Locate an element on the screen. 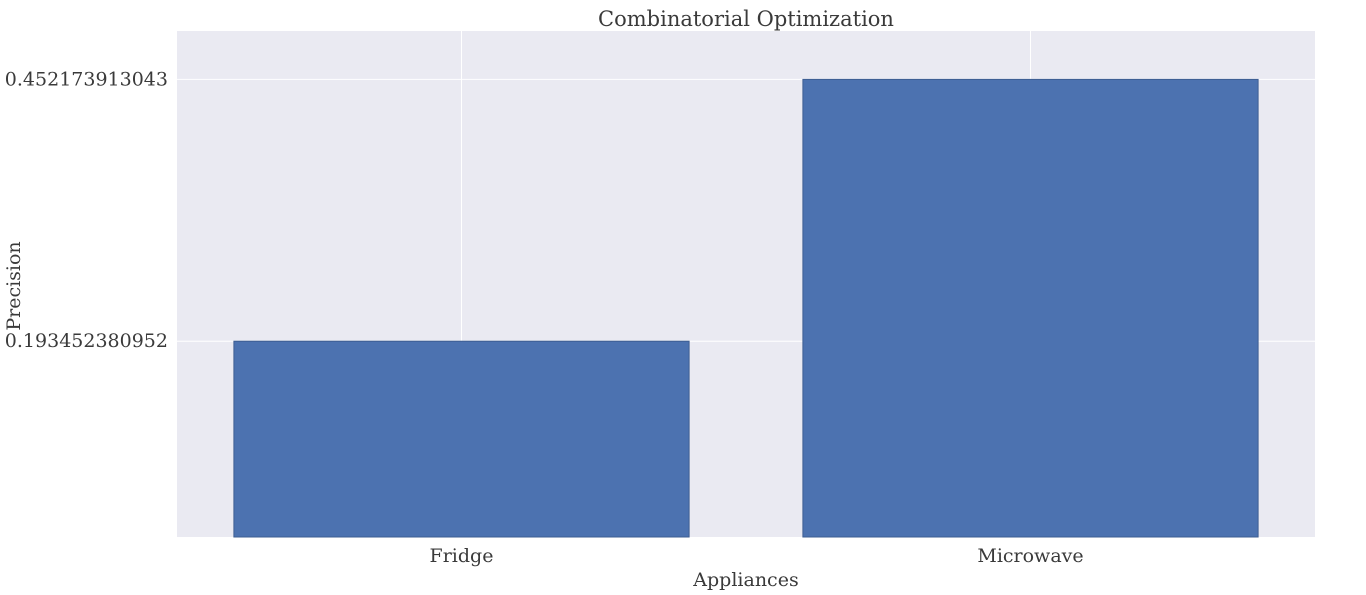 This screenshot has width=1366, height=595. y-tick-label: 0.452173913043 is located at coordinates (86, 79).